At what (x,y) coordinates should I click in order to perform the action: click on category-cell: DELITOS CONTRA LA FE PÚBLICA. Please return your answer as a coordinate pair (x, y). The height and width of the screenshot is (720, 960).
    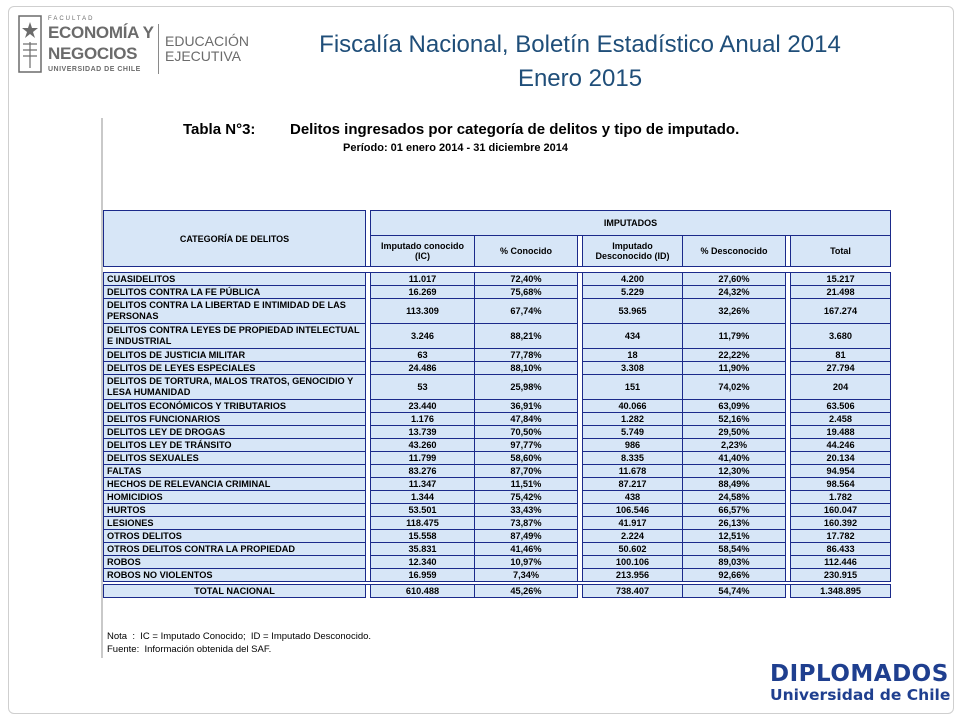
    Looking at the image, I should click on (234, 292).